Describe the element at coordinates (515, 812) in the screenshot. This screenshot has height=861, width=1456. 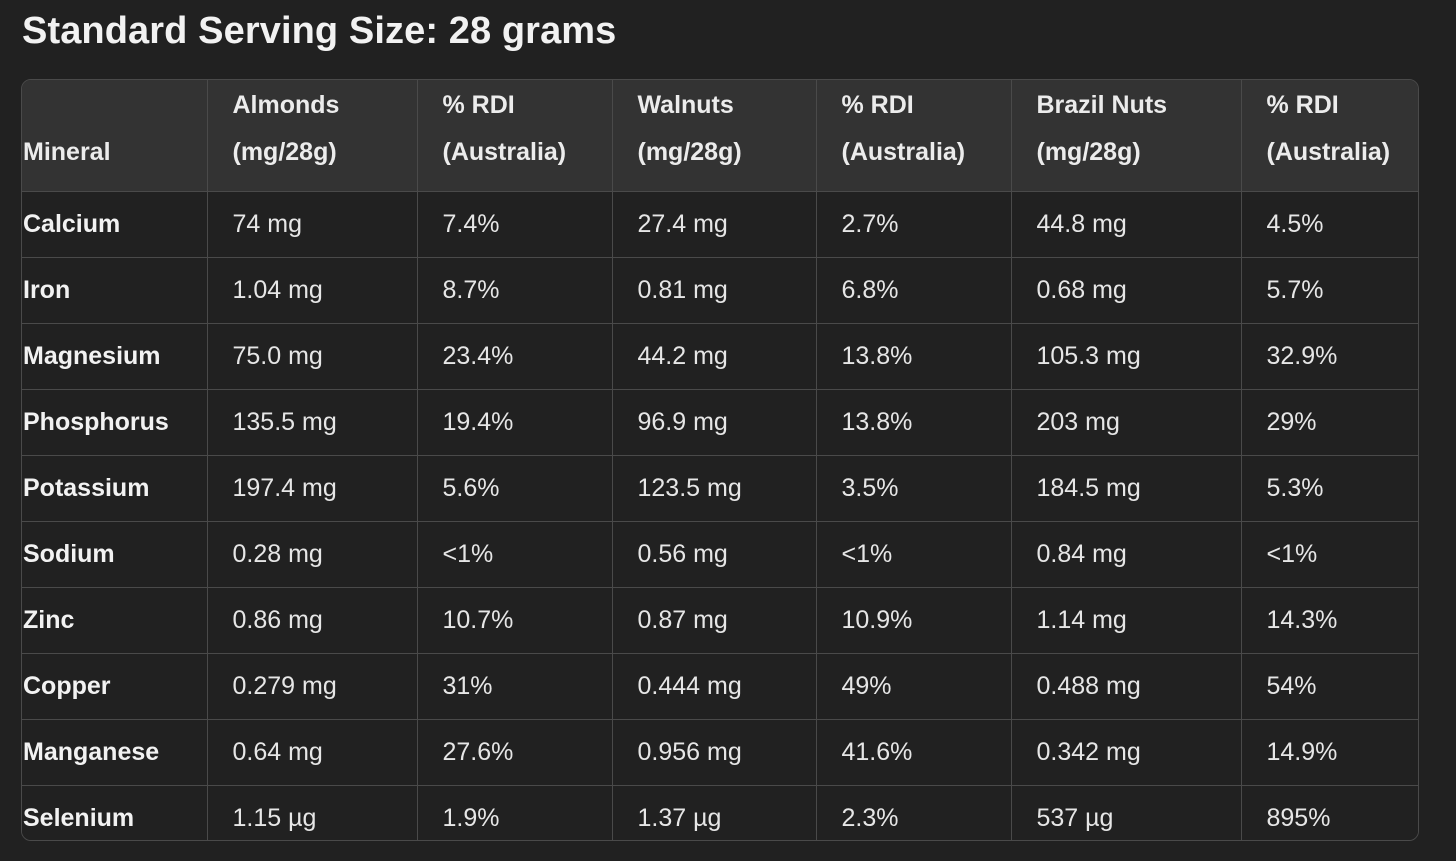
I see `almonds-rdi: 1.9%` at that location.